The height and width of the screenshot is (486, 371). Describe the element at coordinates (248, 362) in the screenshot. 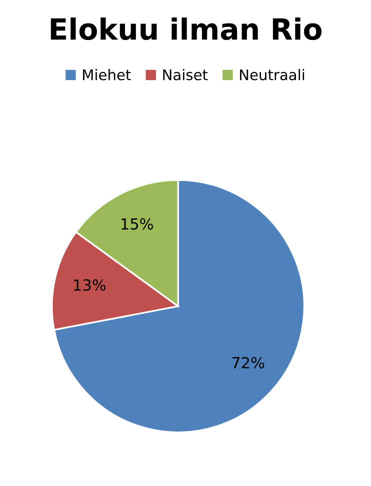

I see `data-label: 72%` at that location.